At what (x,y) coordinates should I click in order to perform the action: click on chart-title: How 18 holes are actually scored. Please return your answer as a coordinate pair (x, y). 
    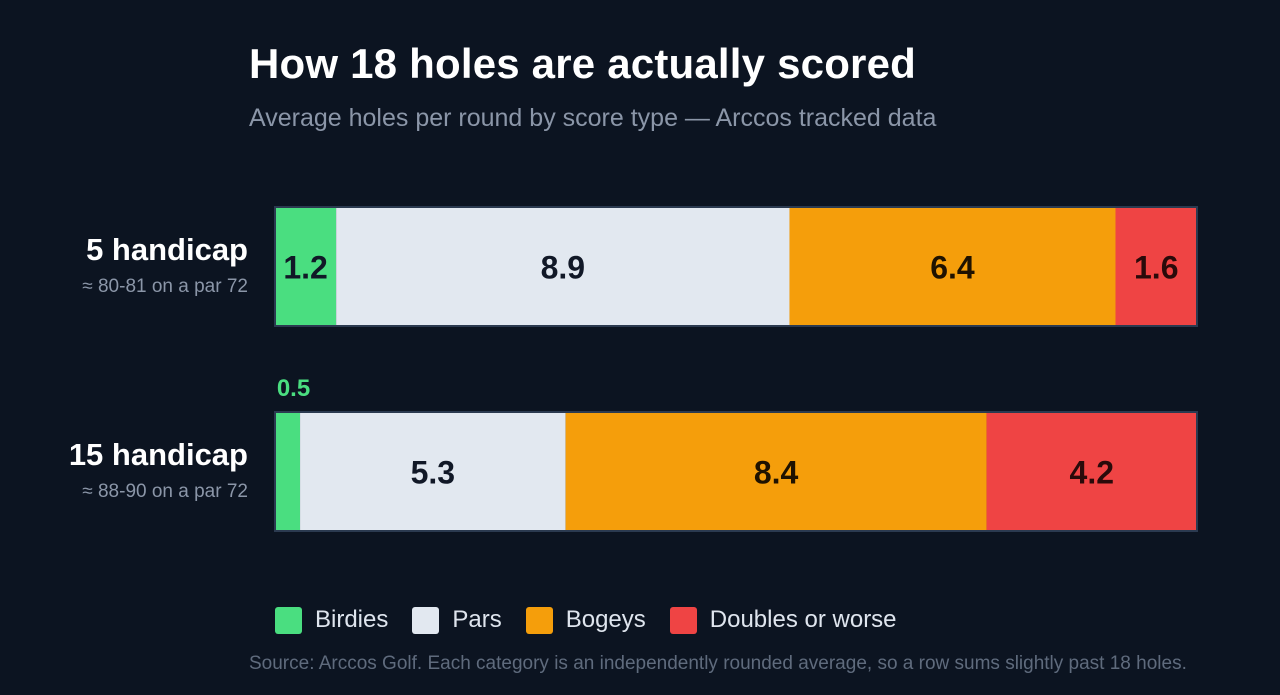
    Looking at the image, I should click on (583, 63).